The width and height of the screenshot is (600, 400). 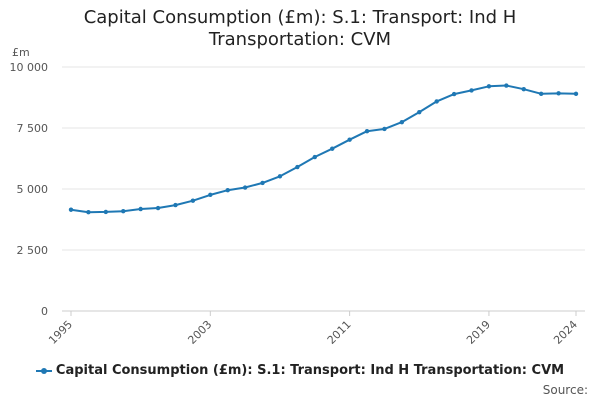 I want to click on source-label: Source:, so click(x=565, y=390).